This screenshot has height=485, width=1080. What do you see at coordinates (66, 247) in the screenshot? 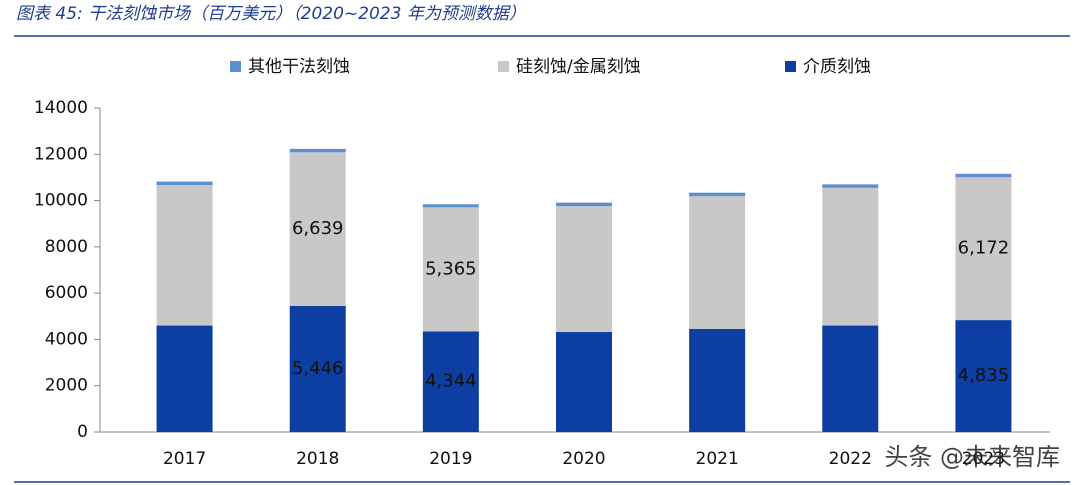
I see `y-tick-label: 8000` at bounding box center [66, 247].